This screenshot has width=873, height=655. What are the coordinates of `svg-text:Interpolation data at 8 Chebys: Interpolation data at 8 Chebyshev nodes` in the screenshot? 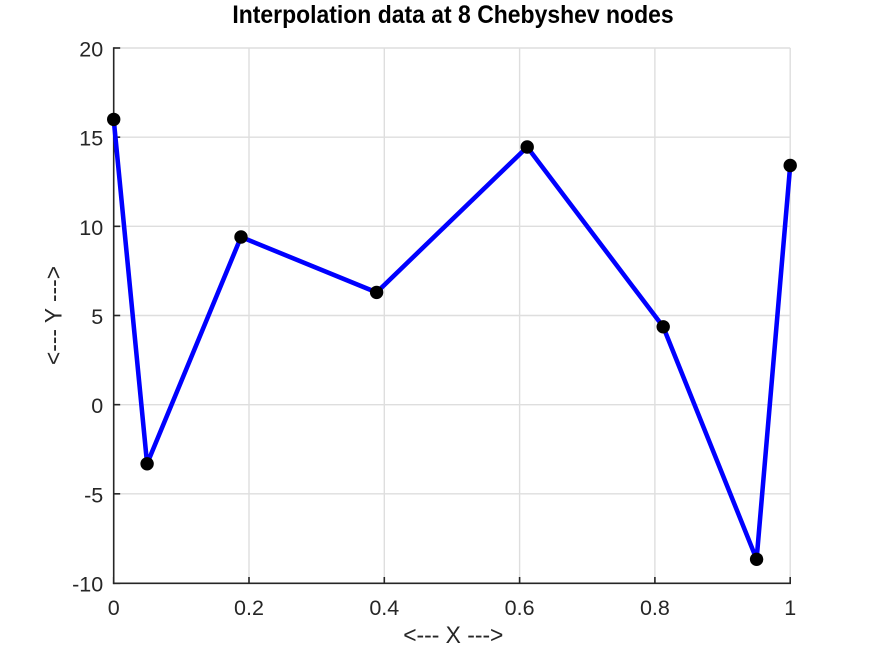 It's located at (452, 15).